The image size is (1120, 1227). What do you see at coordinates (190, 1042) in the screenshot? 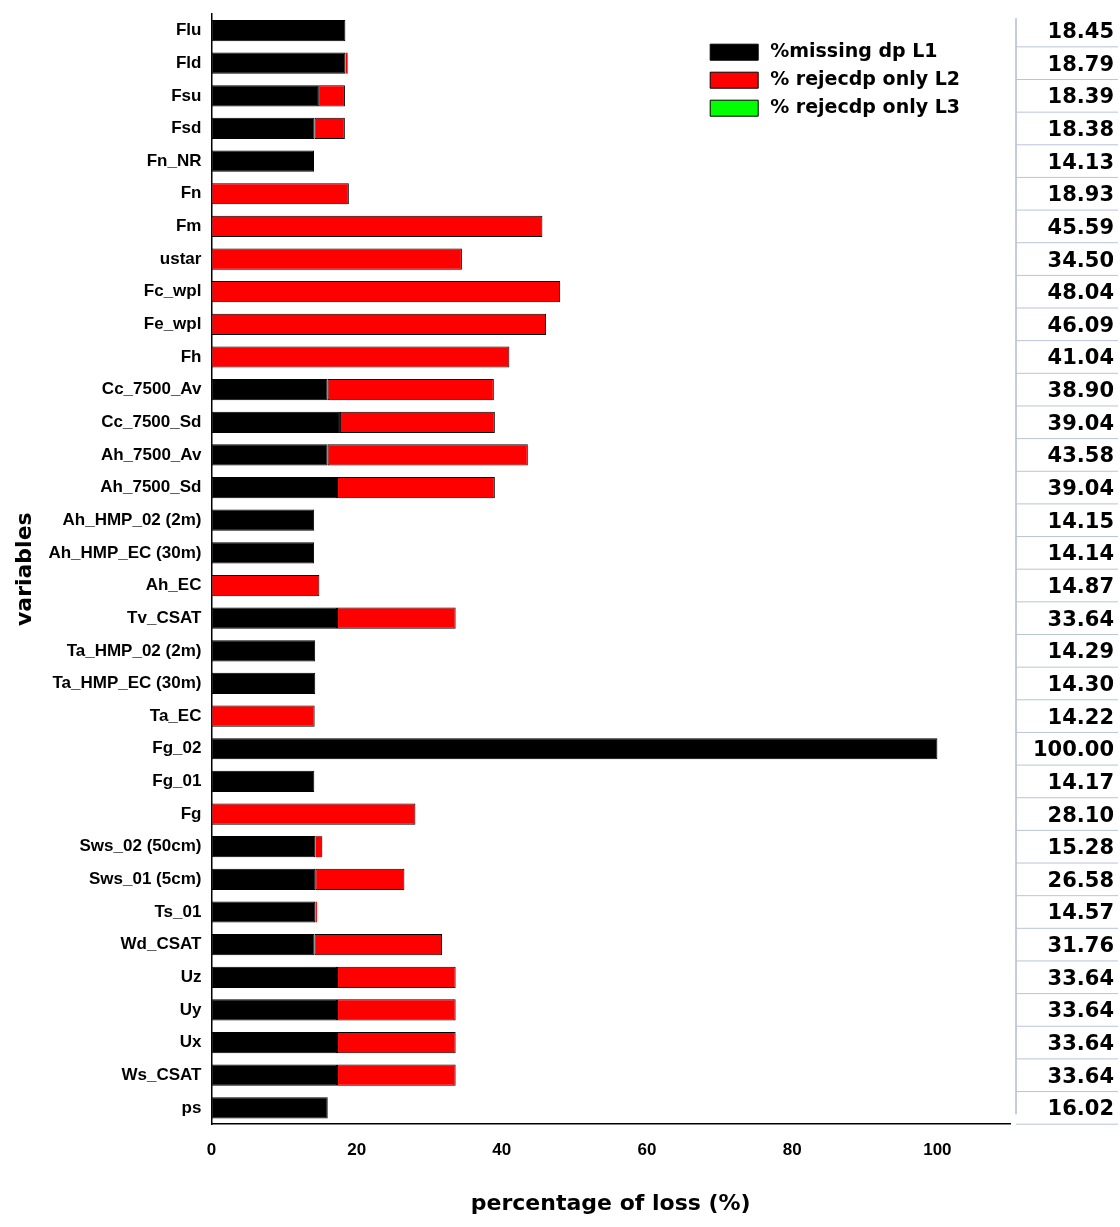
I see `y-tick-label: Ux` at bounding box center [190, 1042].